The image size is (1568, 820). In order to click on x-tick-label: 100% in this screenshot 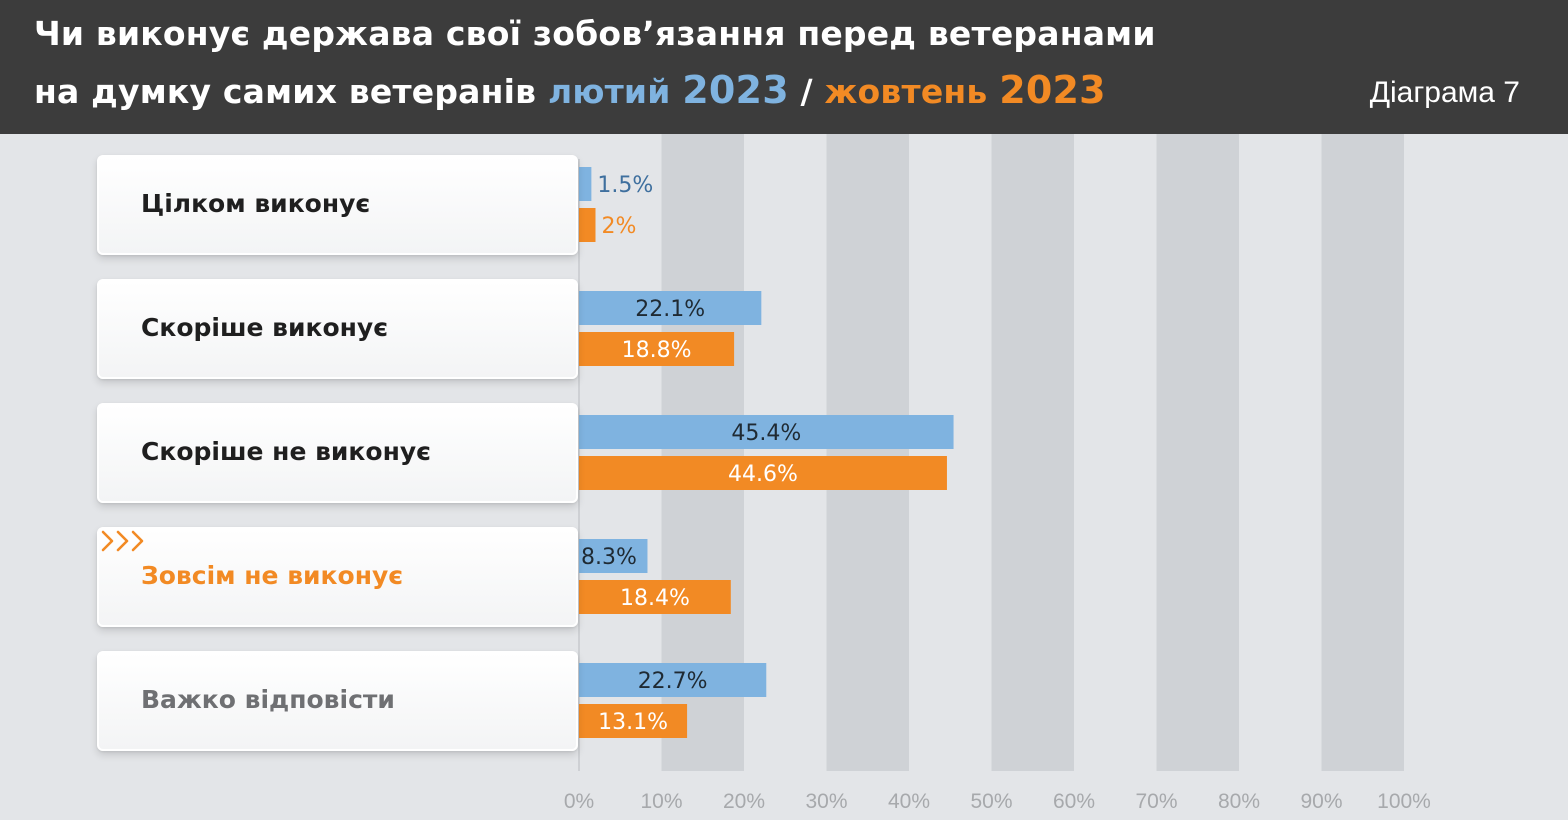, I will do `click(1404, 801)`.